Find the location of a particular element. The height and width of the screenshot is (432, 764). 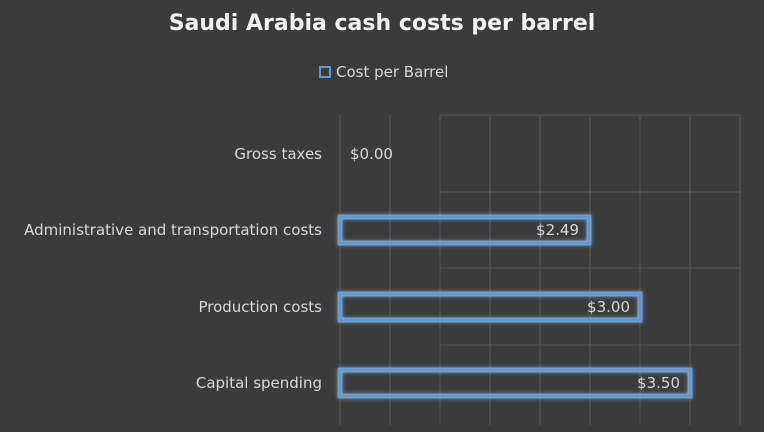

chart-title: Saudi Arabia cash costs per barrel is located at coordinates (382, 23).